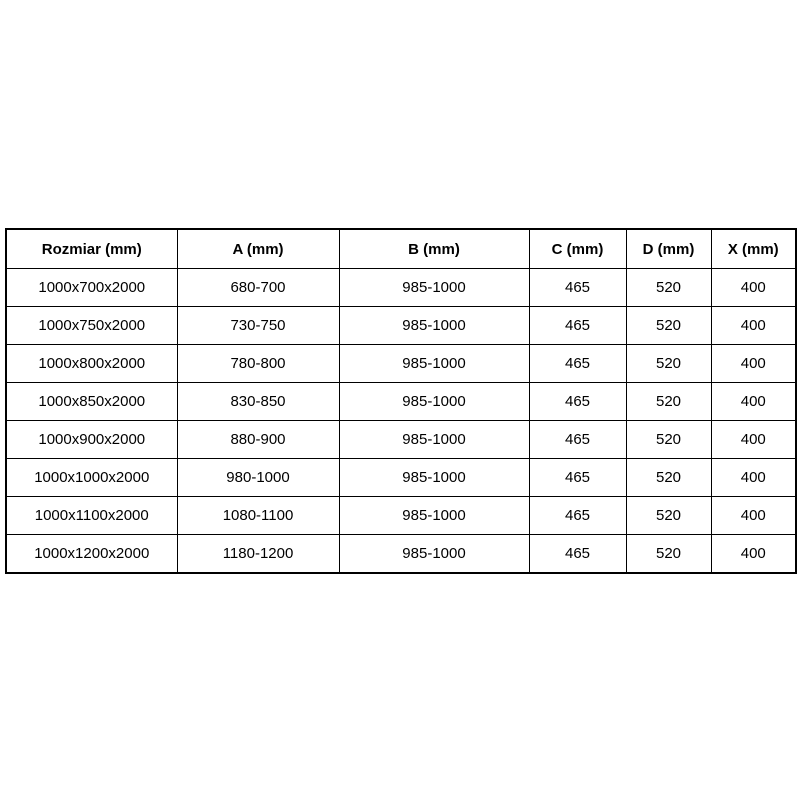 The height and width of the screenshot is (800, 800). I want to click on table-cell-a: 730-750, so click(258, 325).